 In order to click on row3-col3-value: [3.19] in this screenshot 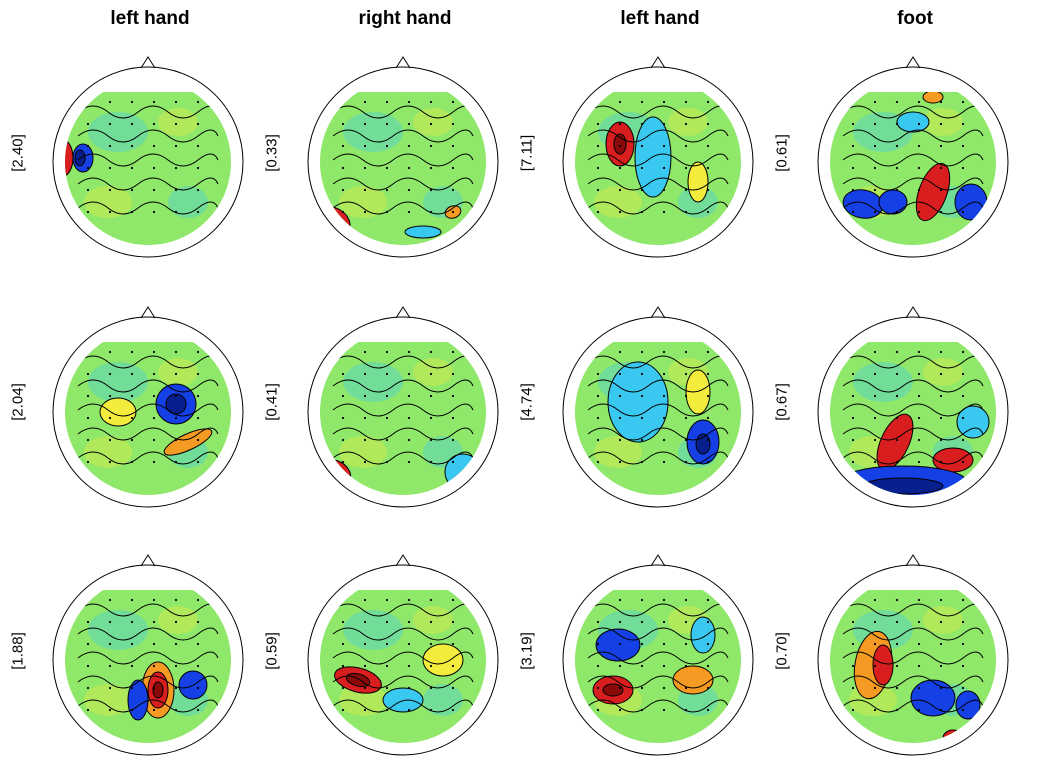, I will do `click(527, 651)`.